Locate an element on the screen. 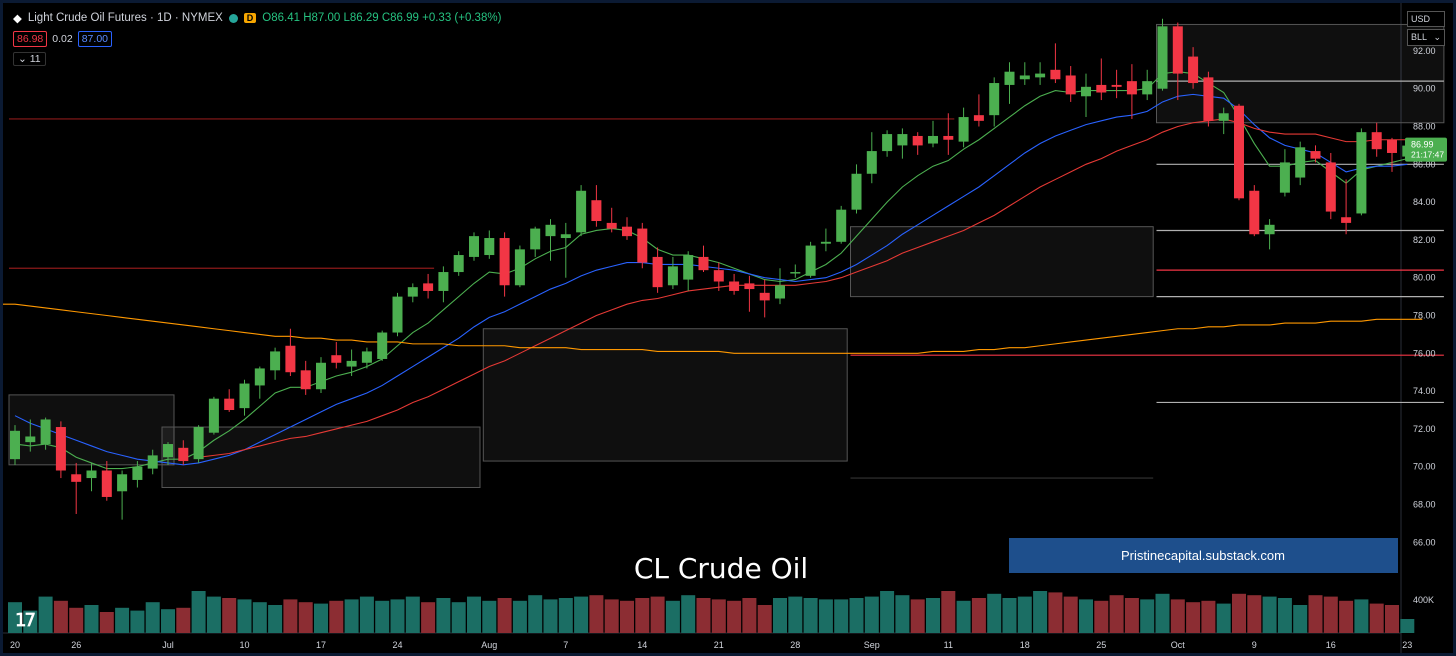 This screenshot has height=656, width=1456. spread-value: 0.02 is located at coordinates (62, 39).